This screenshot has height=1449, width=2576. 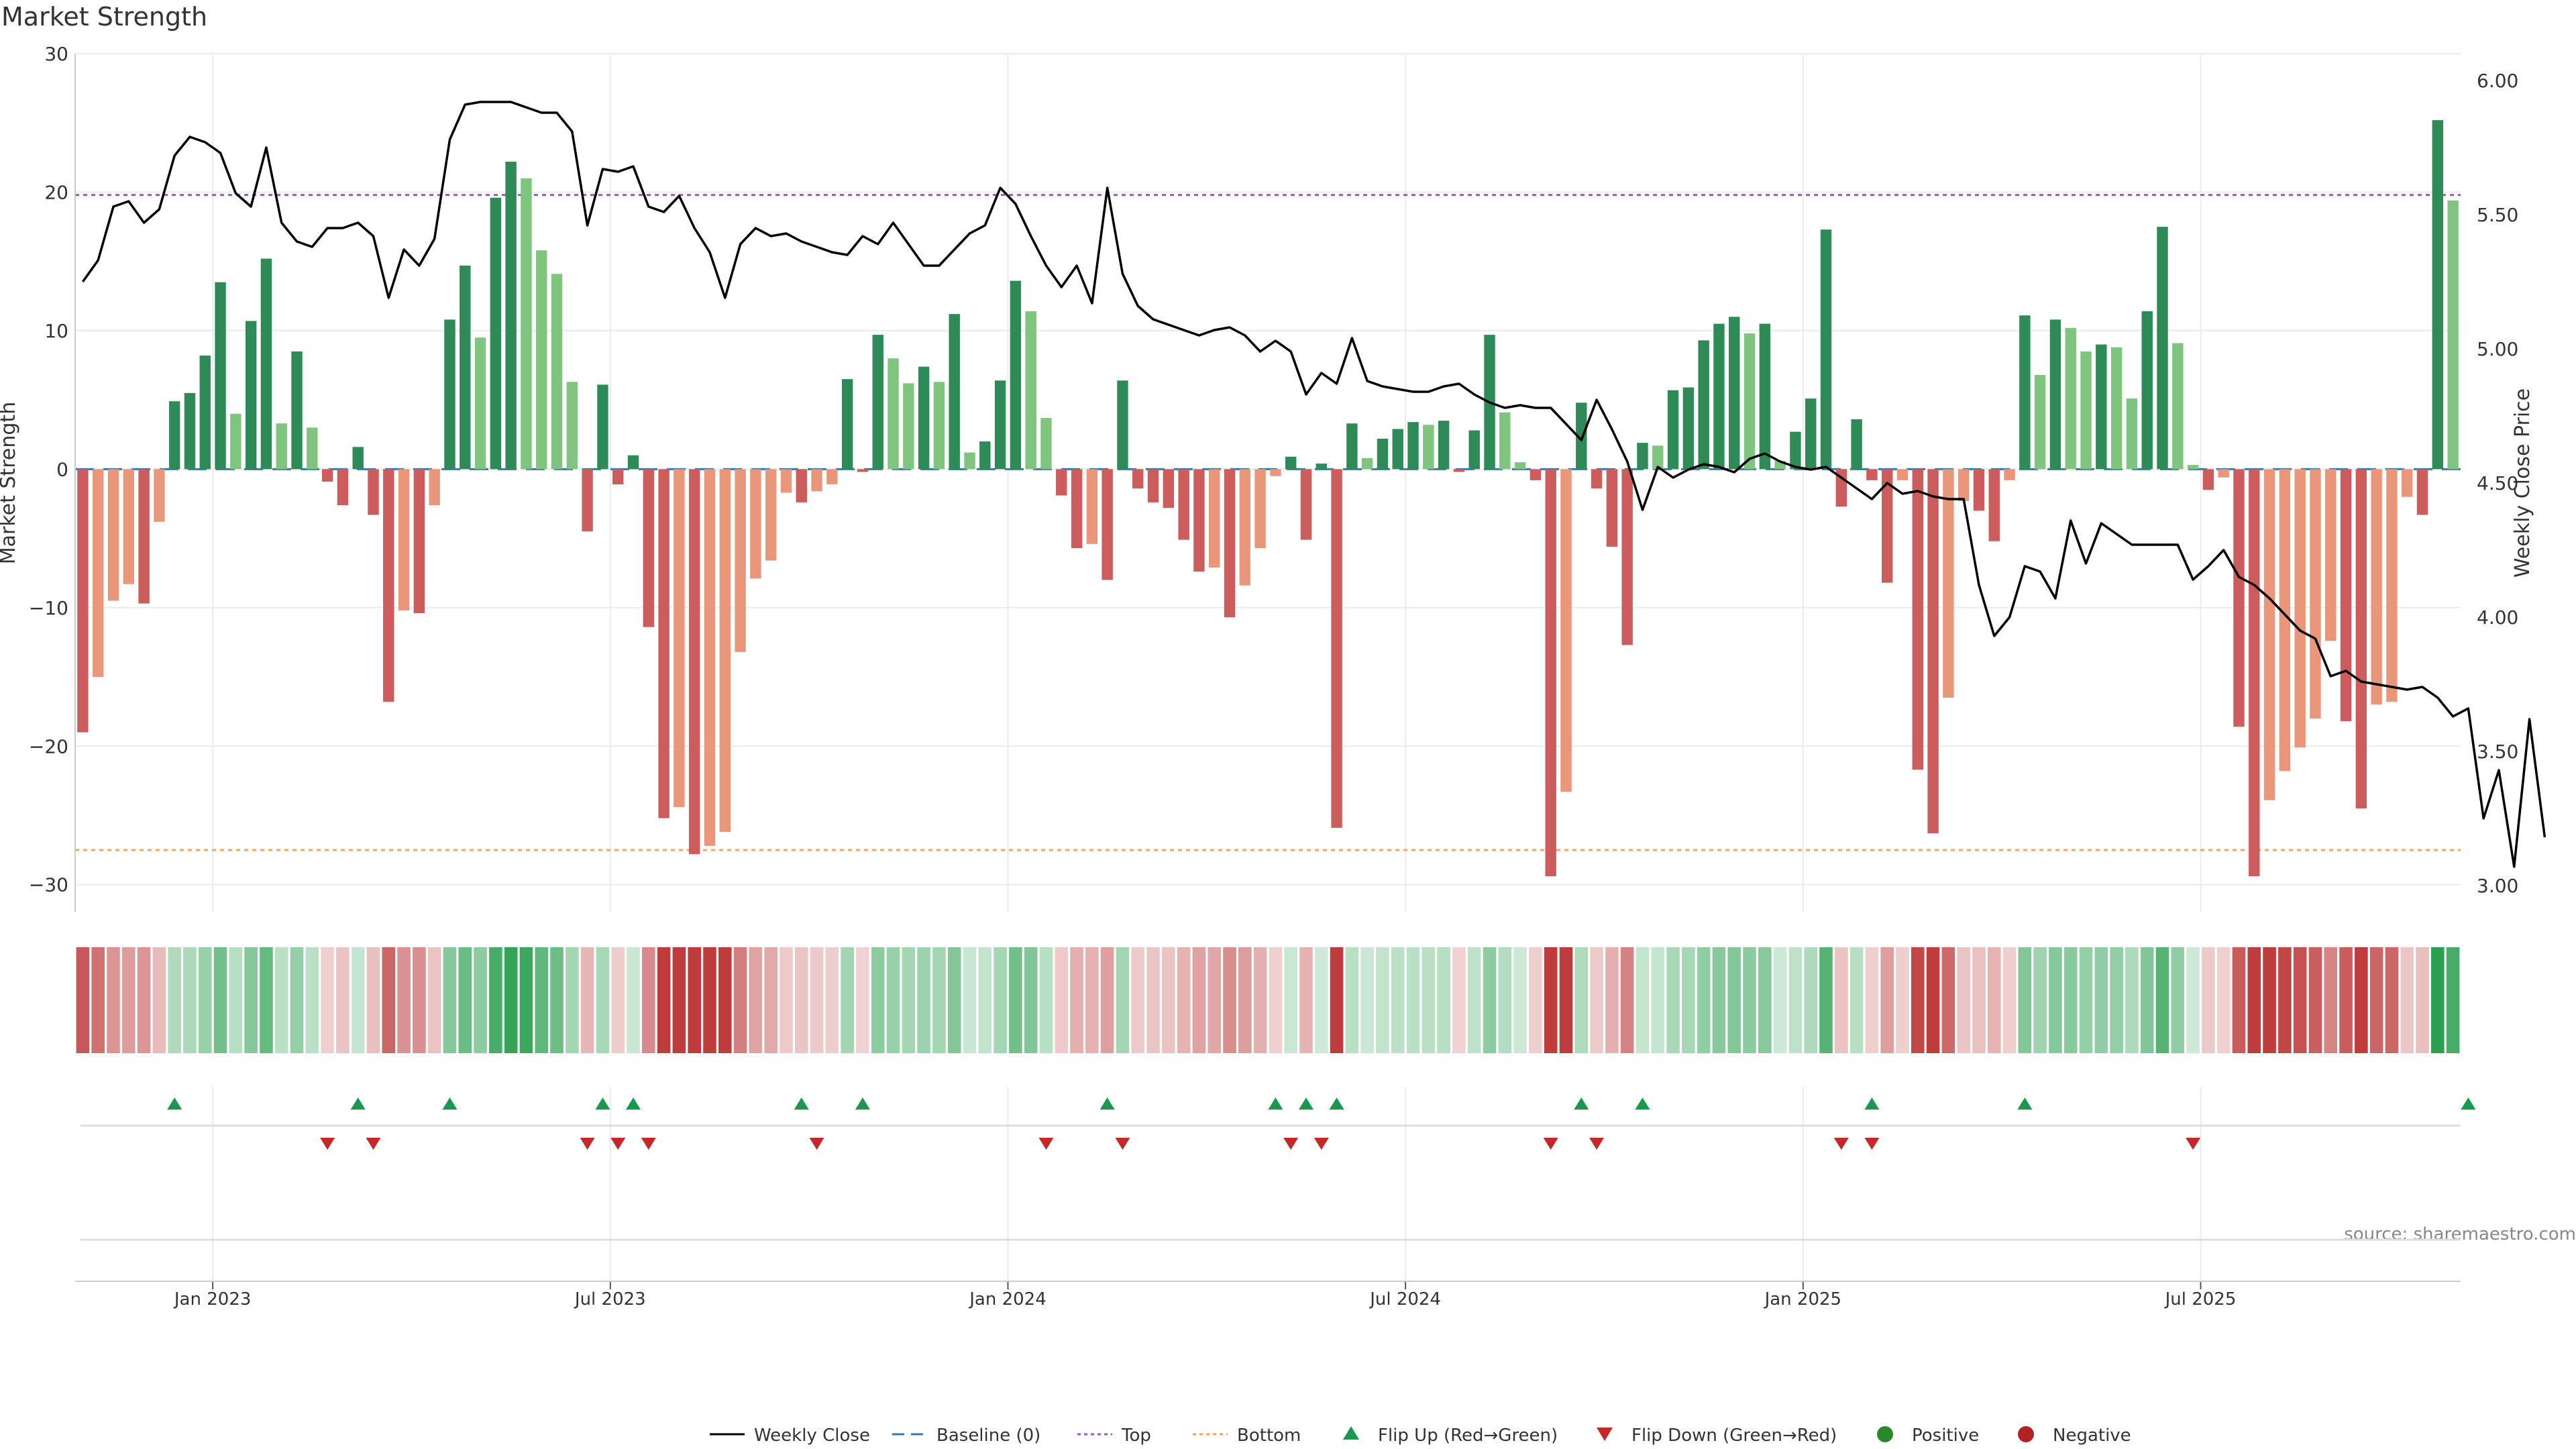 What do you see at coordinates (2522, 483) in the screenshot?
I see `y-axis-right-label: Weekly Close Price` at bounding box center [2522, 483].